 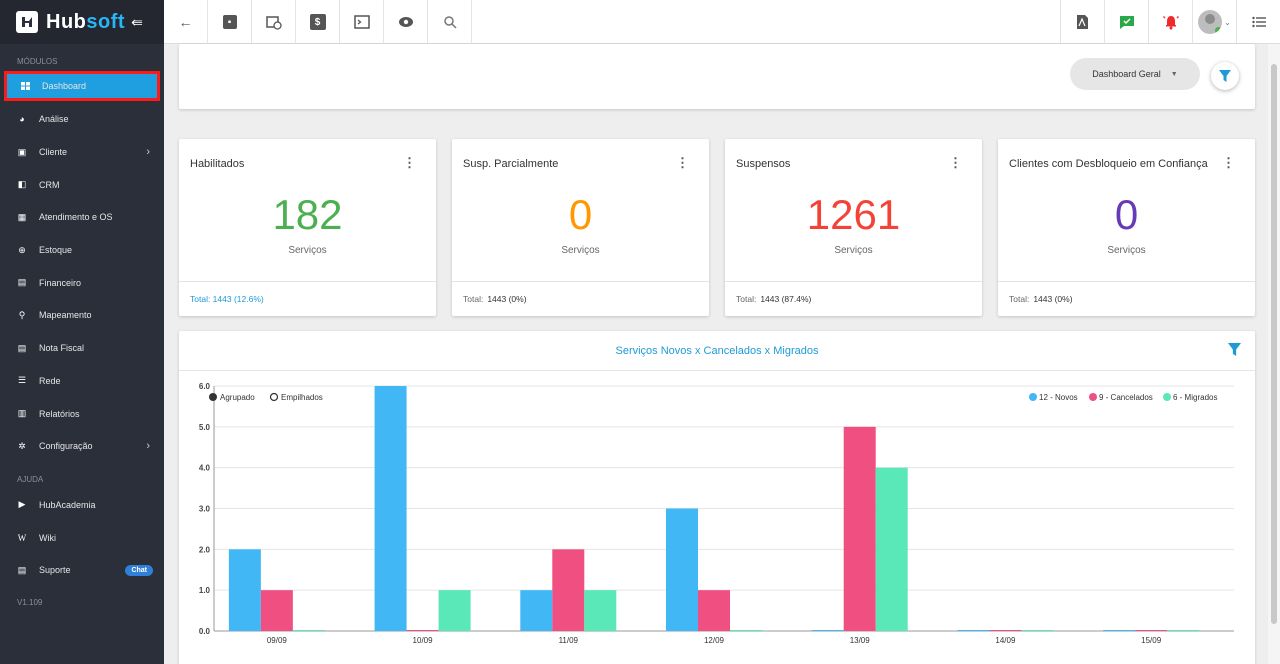 What do you see at coordinates (277, 640) in the screenshot?
I see `x-tick-label: 09/09` at bounding box center [277, 640].